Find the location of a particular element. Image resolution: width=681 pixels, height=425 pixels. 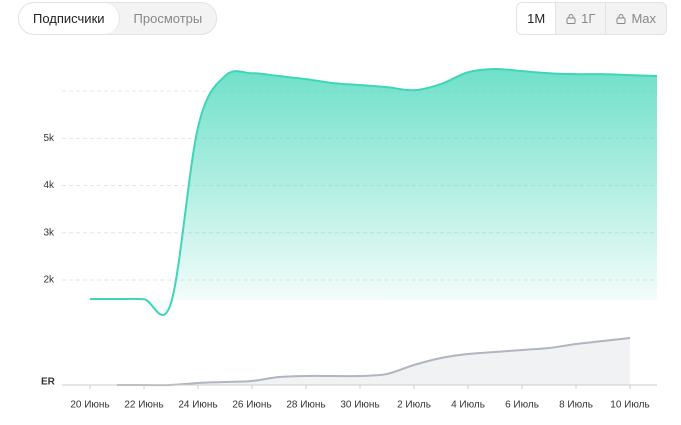

er-label: ER is located at coordinates (48, 382).